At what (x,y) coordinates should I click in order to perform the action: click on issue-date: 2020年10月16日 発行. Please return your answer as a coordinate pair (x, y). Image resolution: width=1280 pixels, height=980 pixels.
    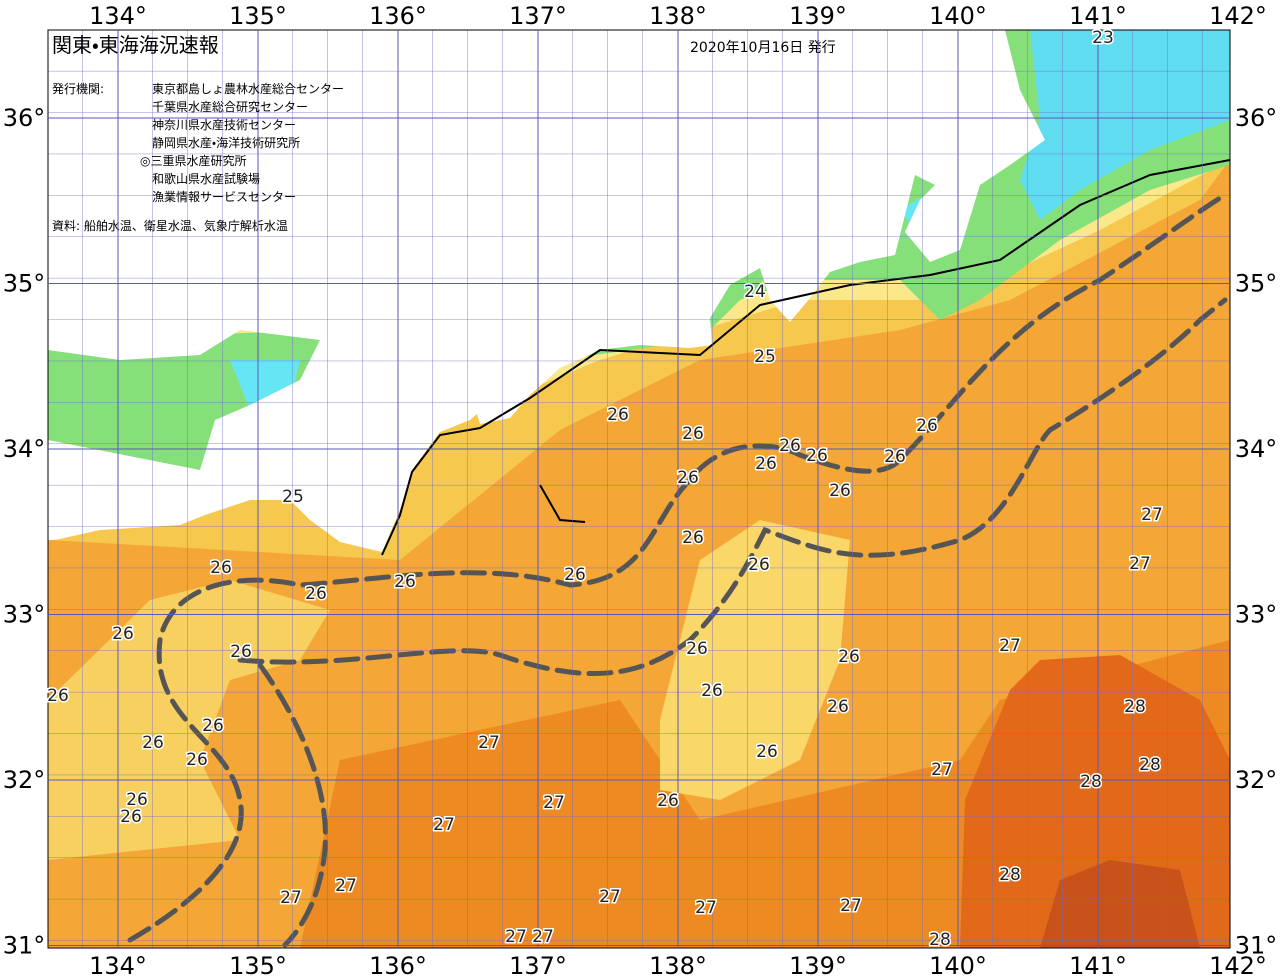
    Looking at the image, I should click on (763, 48).